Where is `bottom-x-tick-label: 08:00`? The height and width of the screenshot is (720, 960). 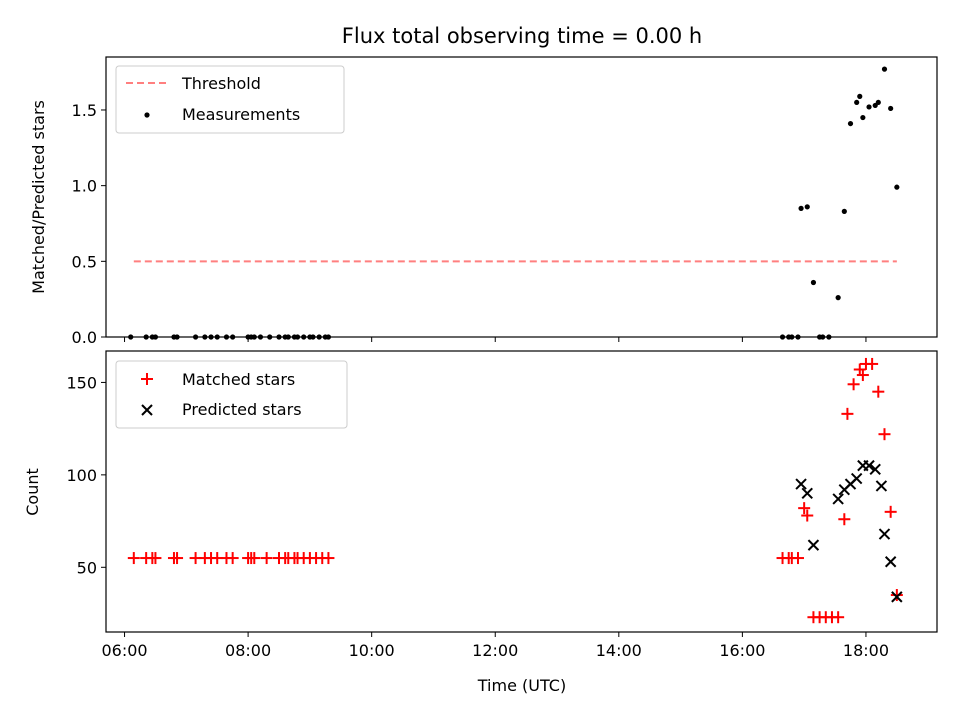
bottom-x-tick-label: 08:00 is located at coordinates (248, 650).